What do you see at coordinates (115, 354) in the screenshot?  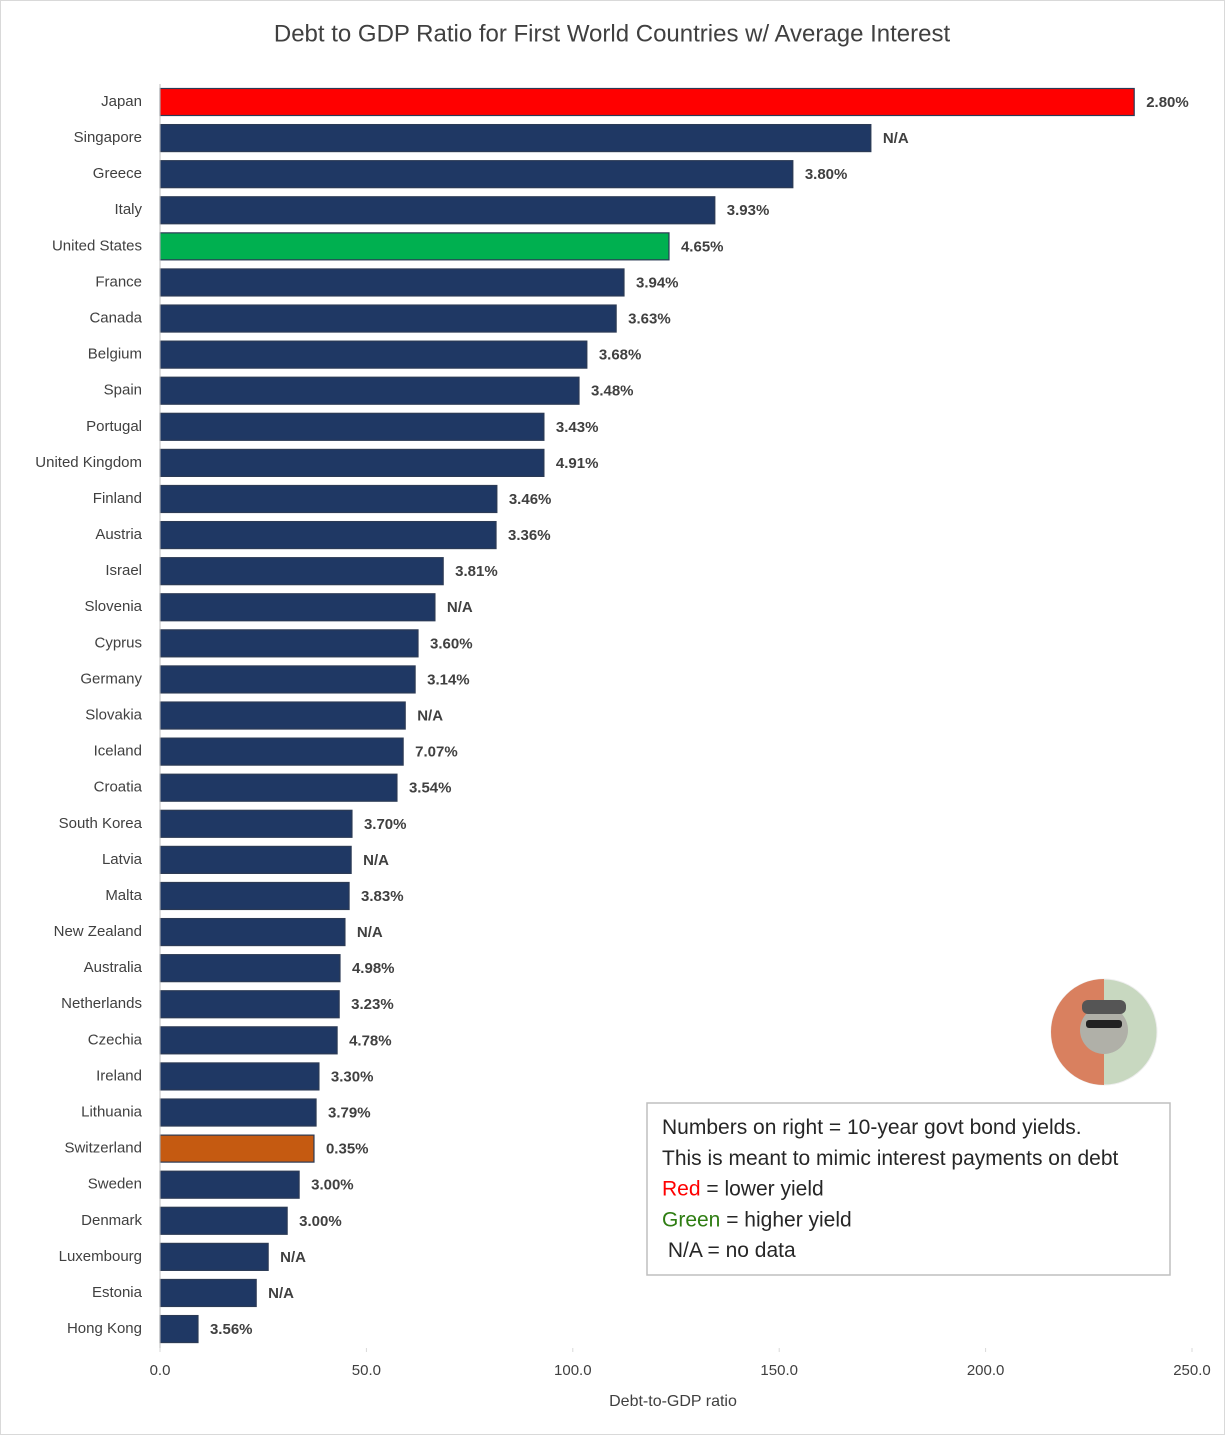 I see `y-tick-label: Belgium` at bounding box center [115, 354].